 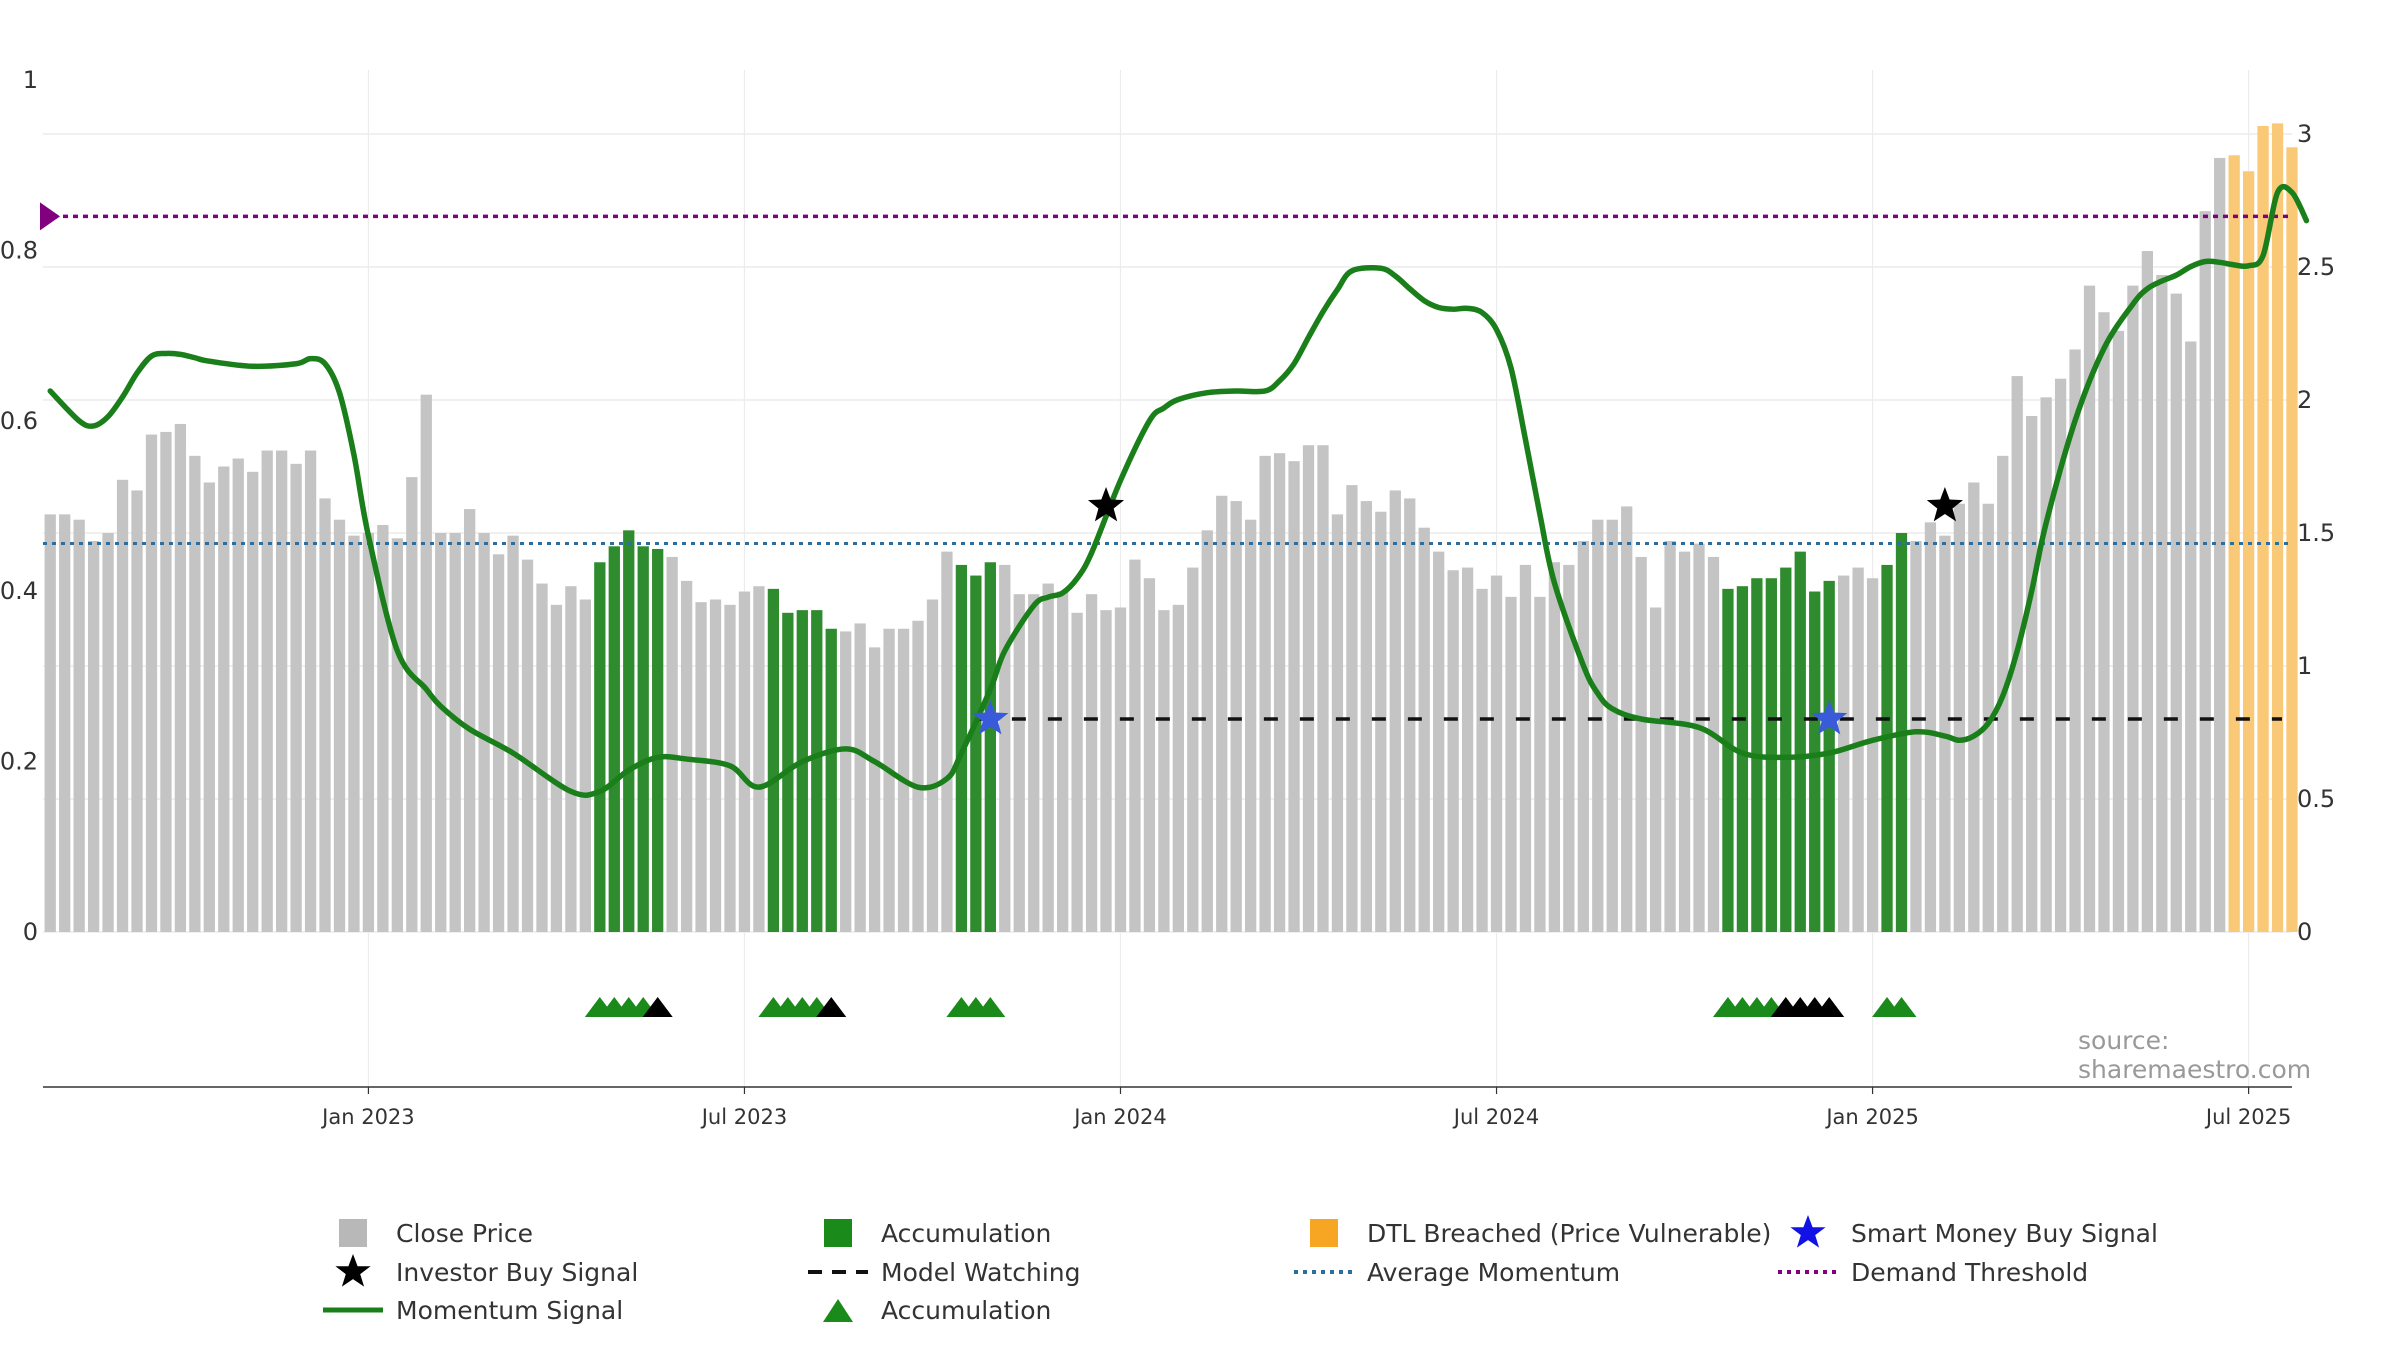 What do you see at coordinates (2247, 1117) in the screenshot?
I see `x-tick-label: Jul 2025` at bounding box center [2247, 1117].